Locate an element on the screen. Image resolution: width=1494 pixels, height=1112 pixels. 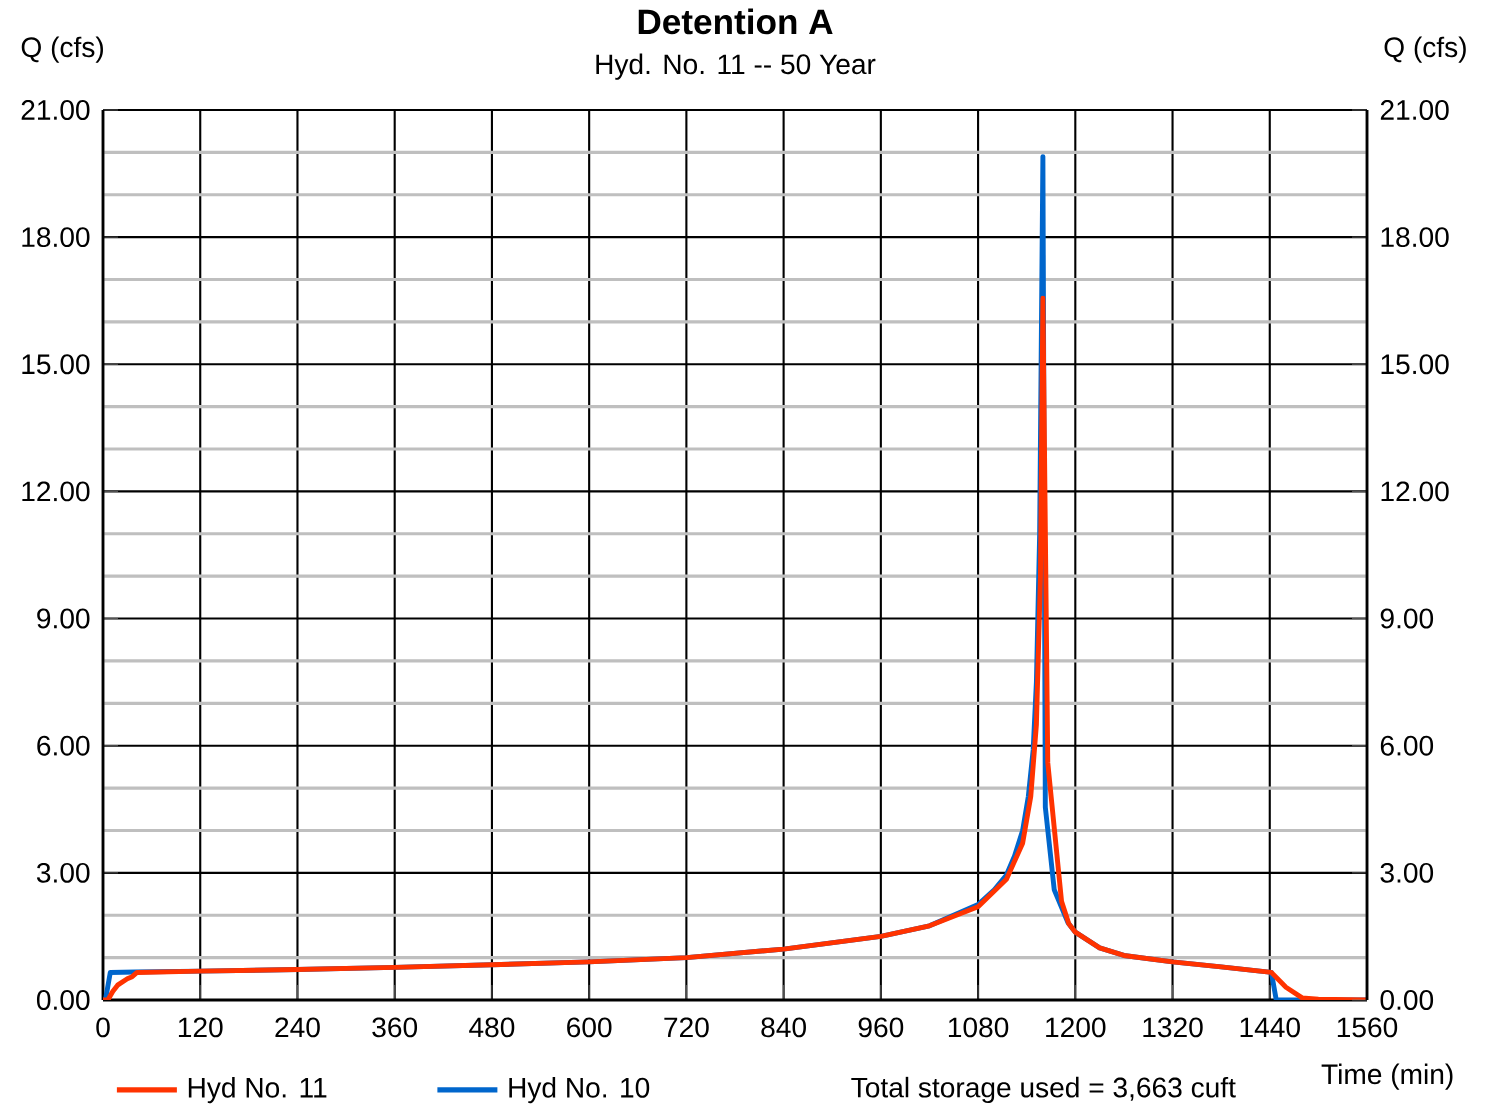
x-tick-label: 240 is located at coordinates (297, 1027).